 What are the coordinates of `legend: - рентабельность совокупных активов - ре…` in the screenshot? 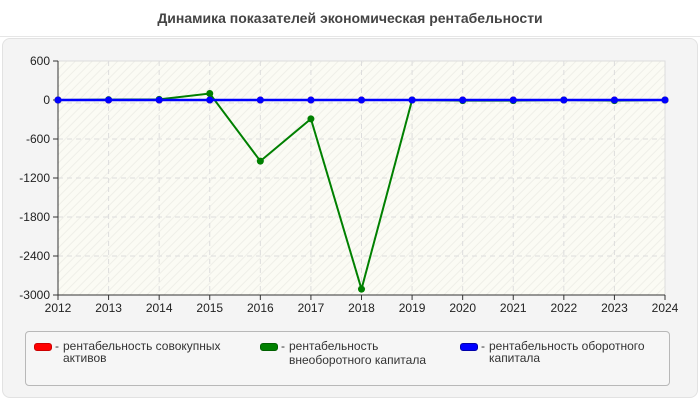 It's located at (347, 358).